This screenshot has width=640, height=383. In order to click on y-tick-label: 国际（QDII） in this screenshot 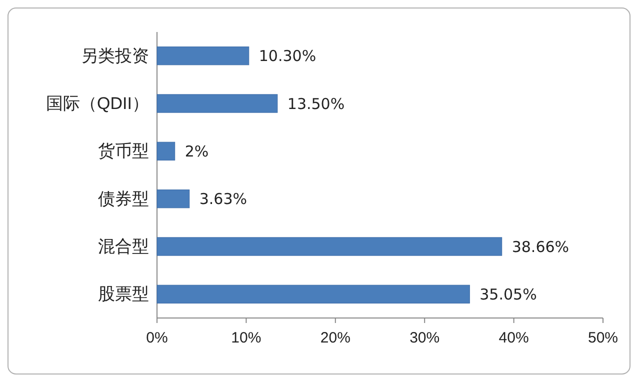, I will do `click(97, 103)`.